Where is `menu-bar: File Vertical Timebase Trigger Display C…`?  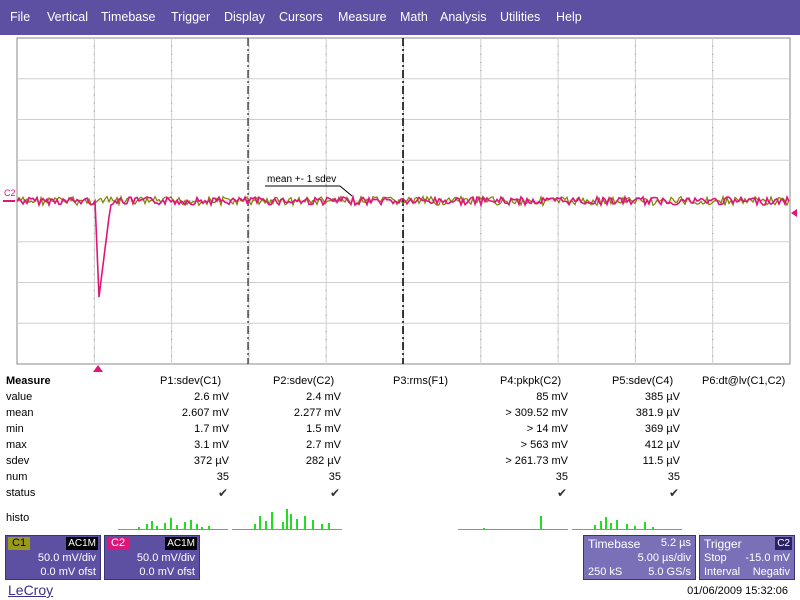
menu-bar: File Vertical Timebase Trigger Display C… is located at coordinates (400, 17).